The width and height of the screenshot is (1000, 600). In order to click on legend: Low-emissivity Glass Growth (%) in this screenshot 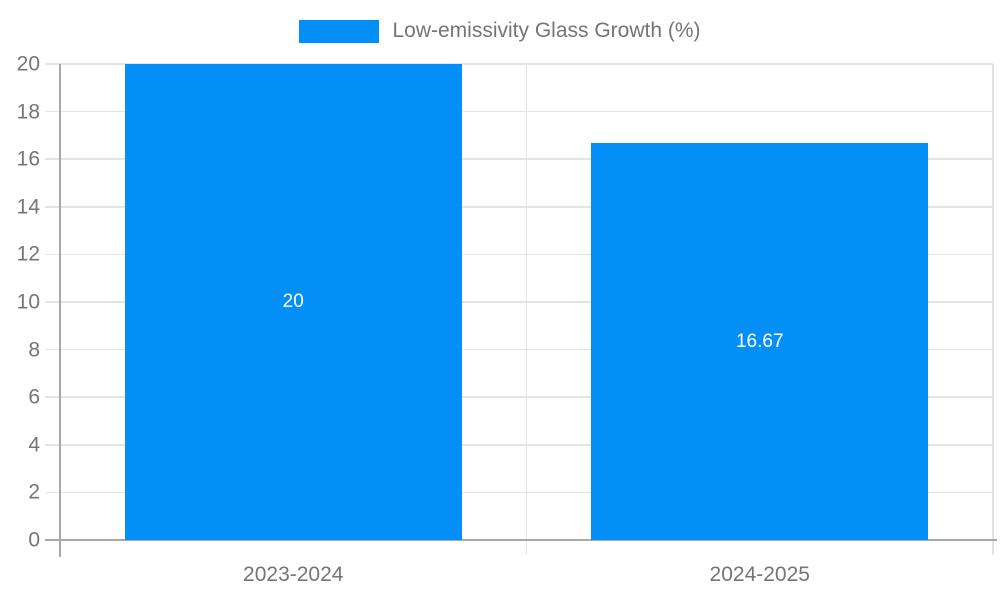, I will do `click(500, 31)`.